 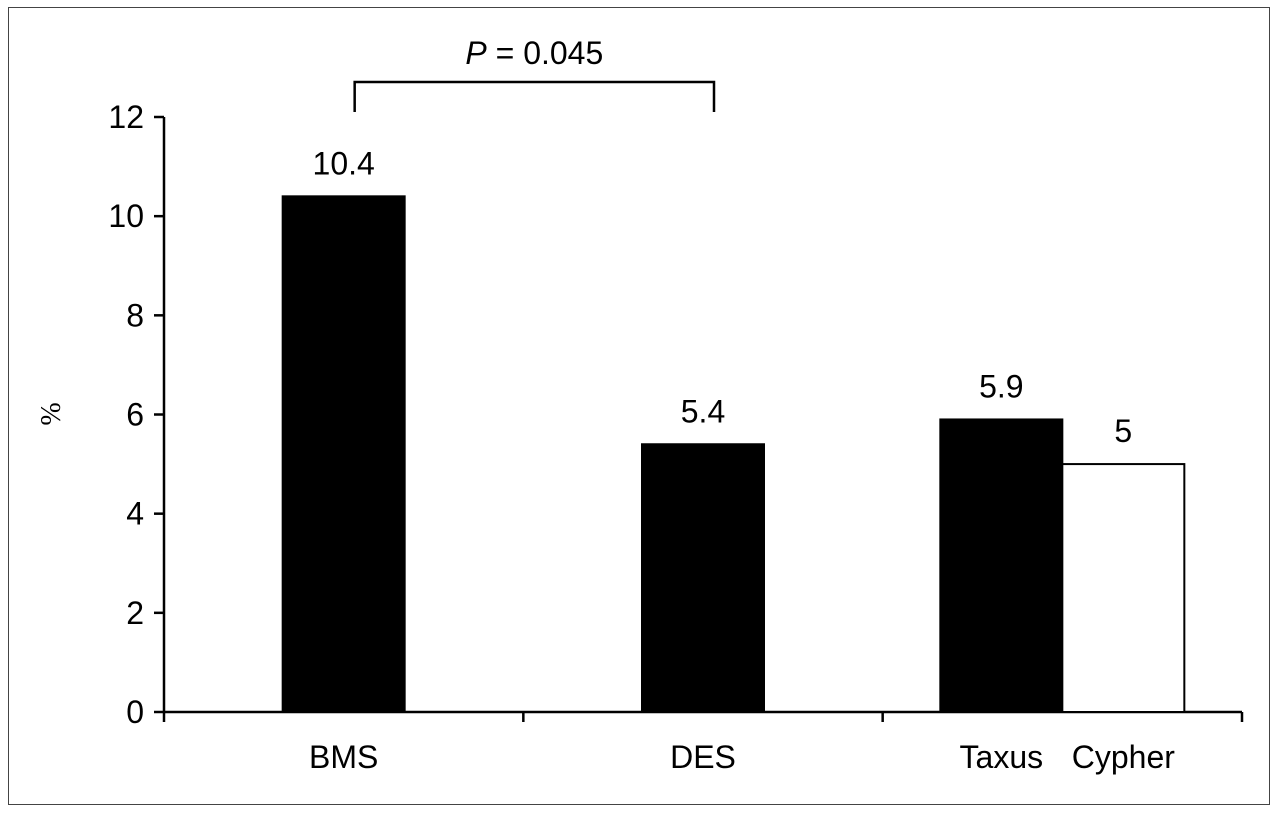 What do you see at coordinates (476, 53) in the screenshot?
I see `p-symbol: P` at bounding box center [476, 53].